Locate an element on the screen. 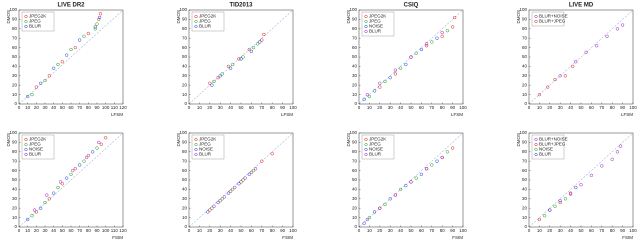  x-tick-label: 120 is located at coordinates (123, 230).